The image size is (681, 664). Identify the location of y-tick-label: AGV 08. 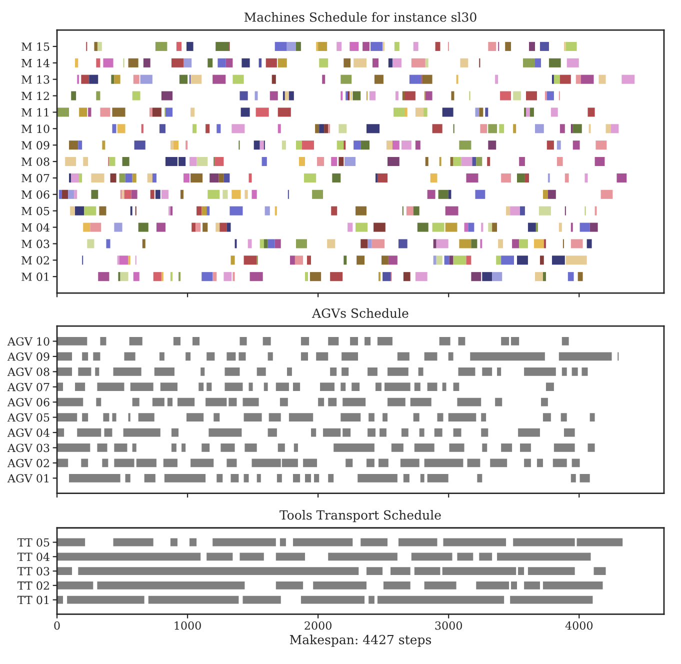
(28, 372).